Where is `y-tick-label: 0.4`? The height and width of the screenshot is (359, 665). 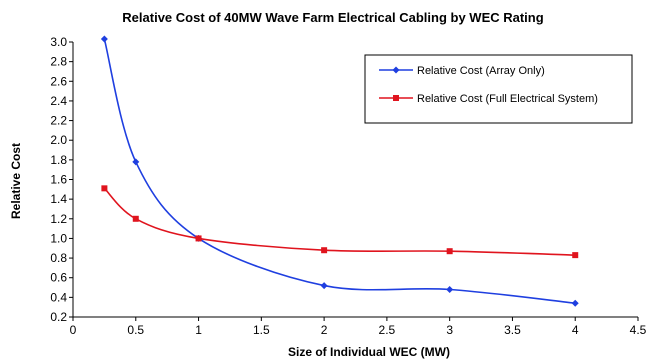 y-tick-label: 0.4 is located at coordinates (58, 297).